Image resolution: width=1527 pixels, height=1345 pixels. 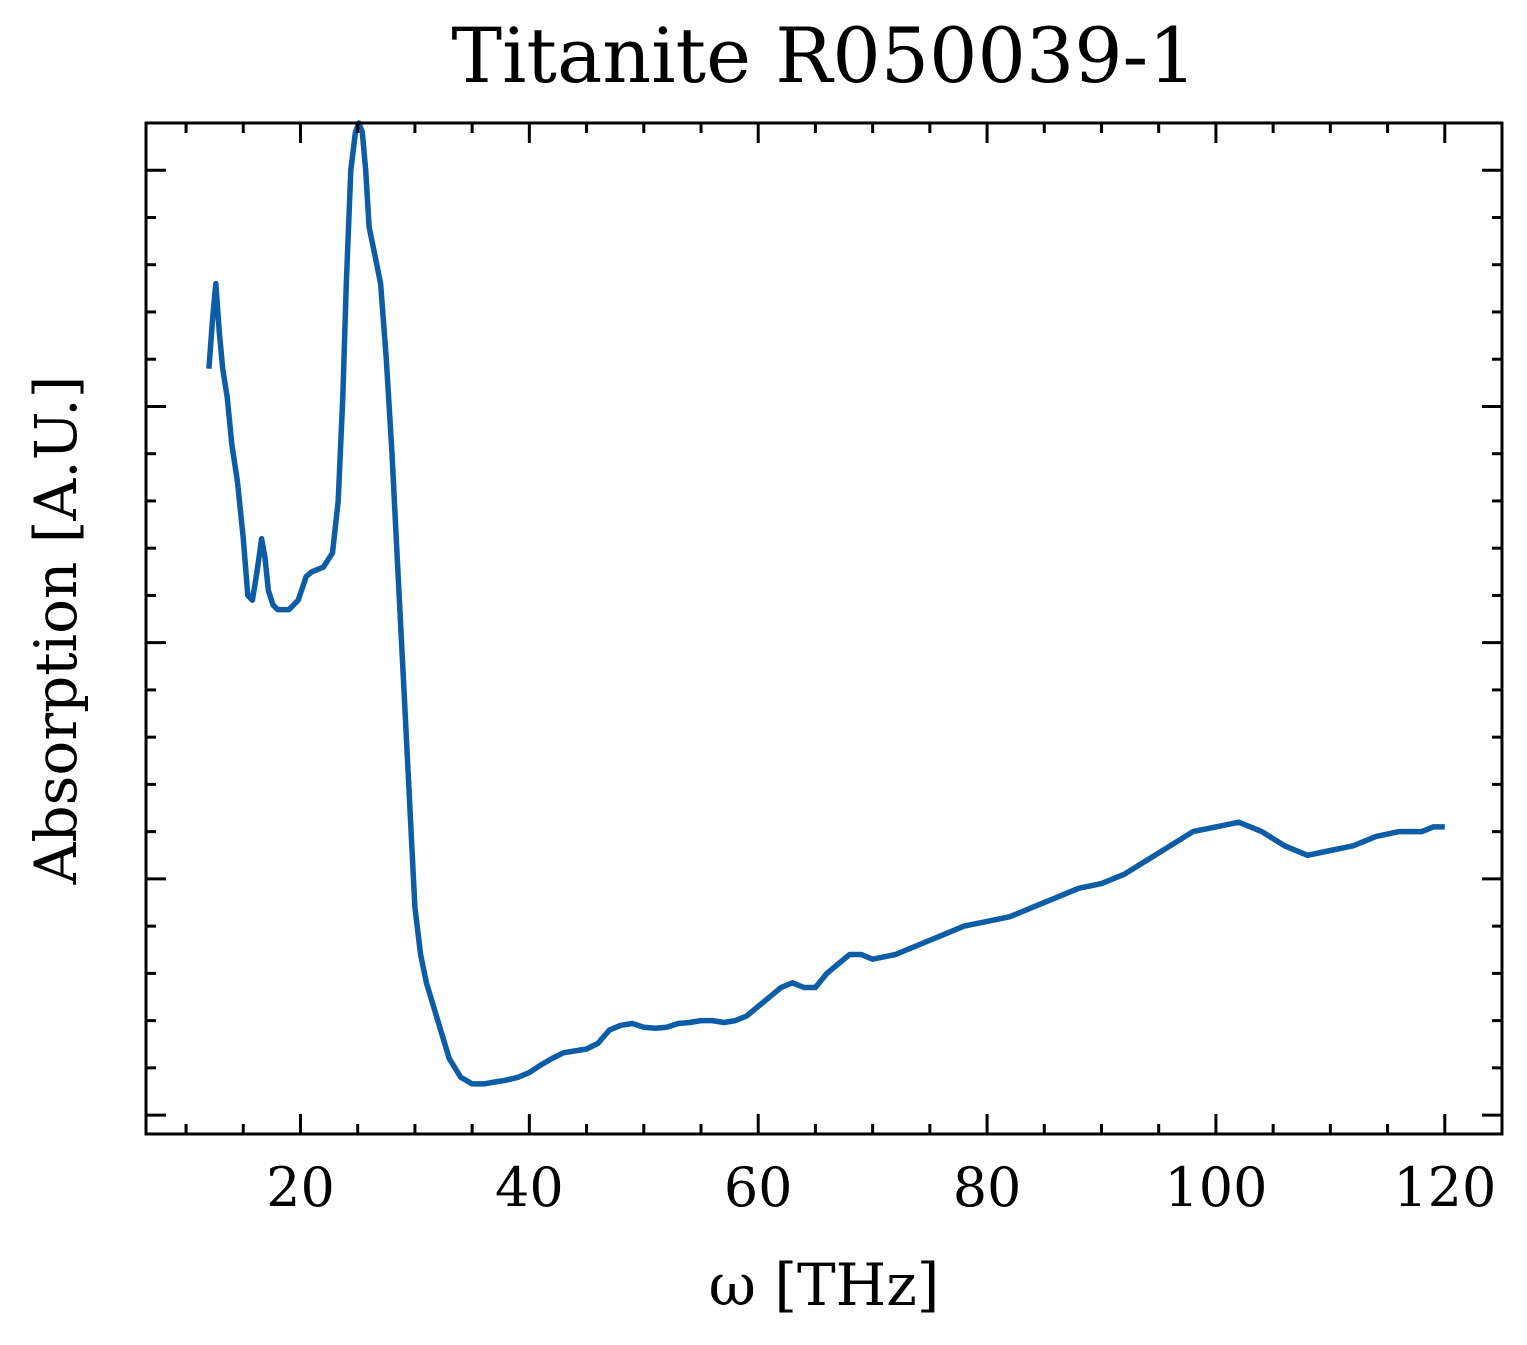 What do you see at coordinates (529, 1187) in the screenshot?
I see `x-tick-label: 40` at bounding box center [529, 1187].